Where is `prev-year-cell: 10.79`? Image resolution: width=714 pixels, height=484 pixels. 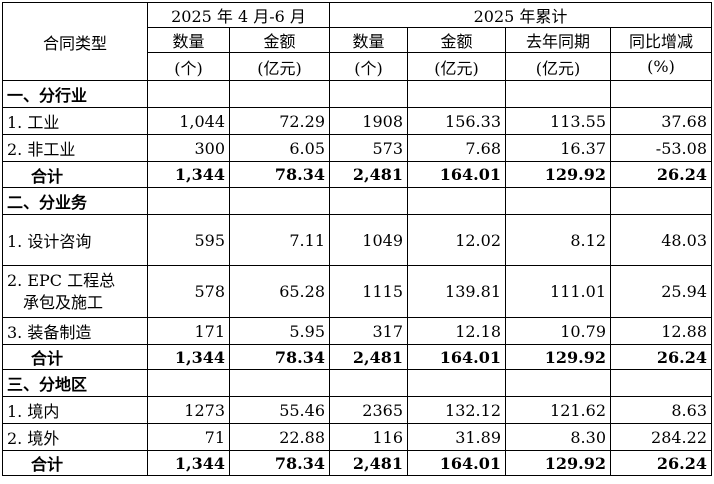 prev-year-cell: 10.79 is located at coordinates (558, 331).